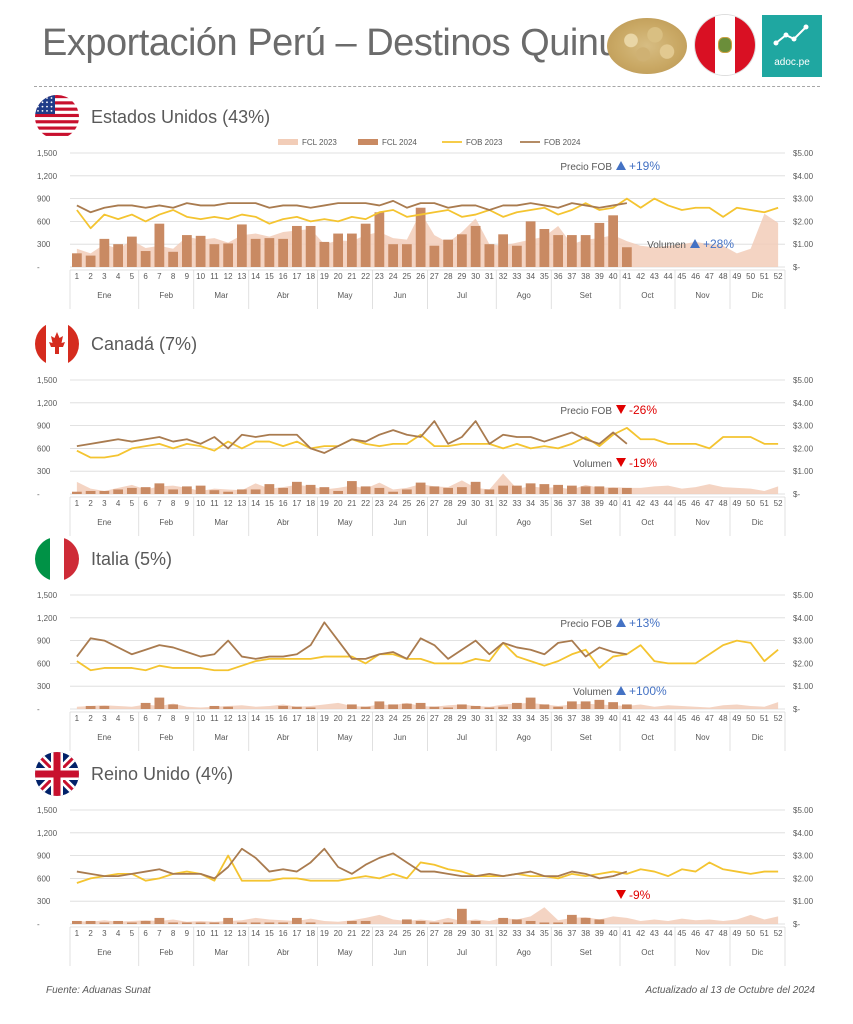  Describe the element at coordinates (666, 245) in the screenshot. I see `annotation-label: Volumen` at that location.